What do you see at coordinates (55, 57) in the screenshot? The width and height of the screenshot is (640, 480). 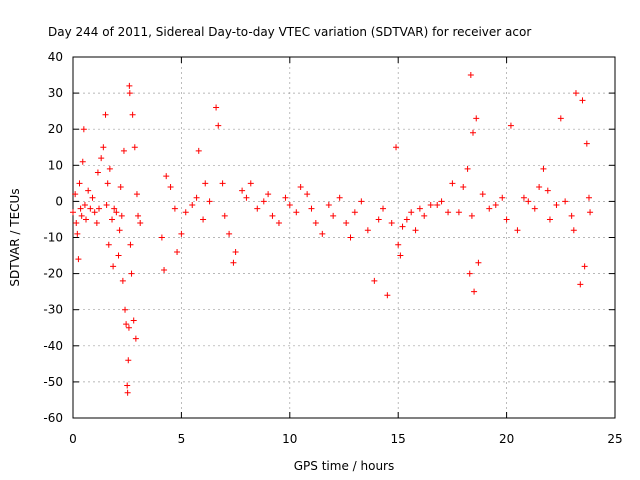 I see `y-tick-label: 40` at bounding box center [55, 57].